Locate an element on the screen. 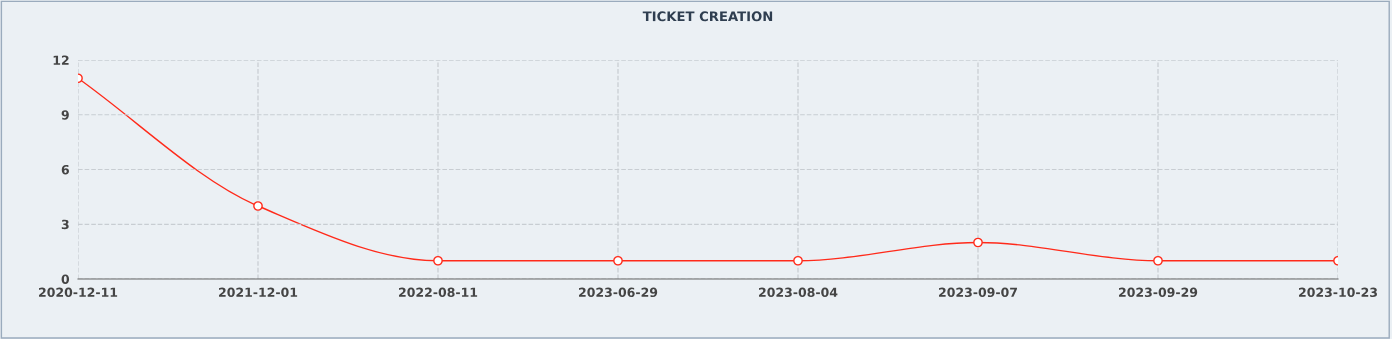 The width and height of the screenshot is (1392, 339). x-tick-label: 2023-09-07 is located at coordinates (978, 292).